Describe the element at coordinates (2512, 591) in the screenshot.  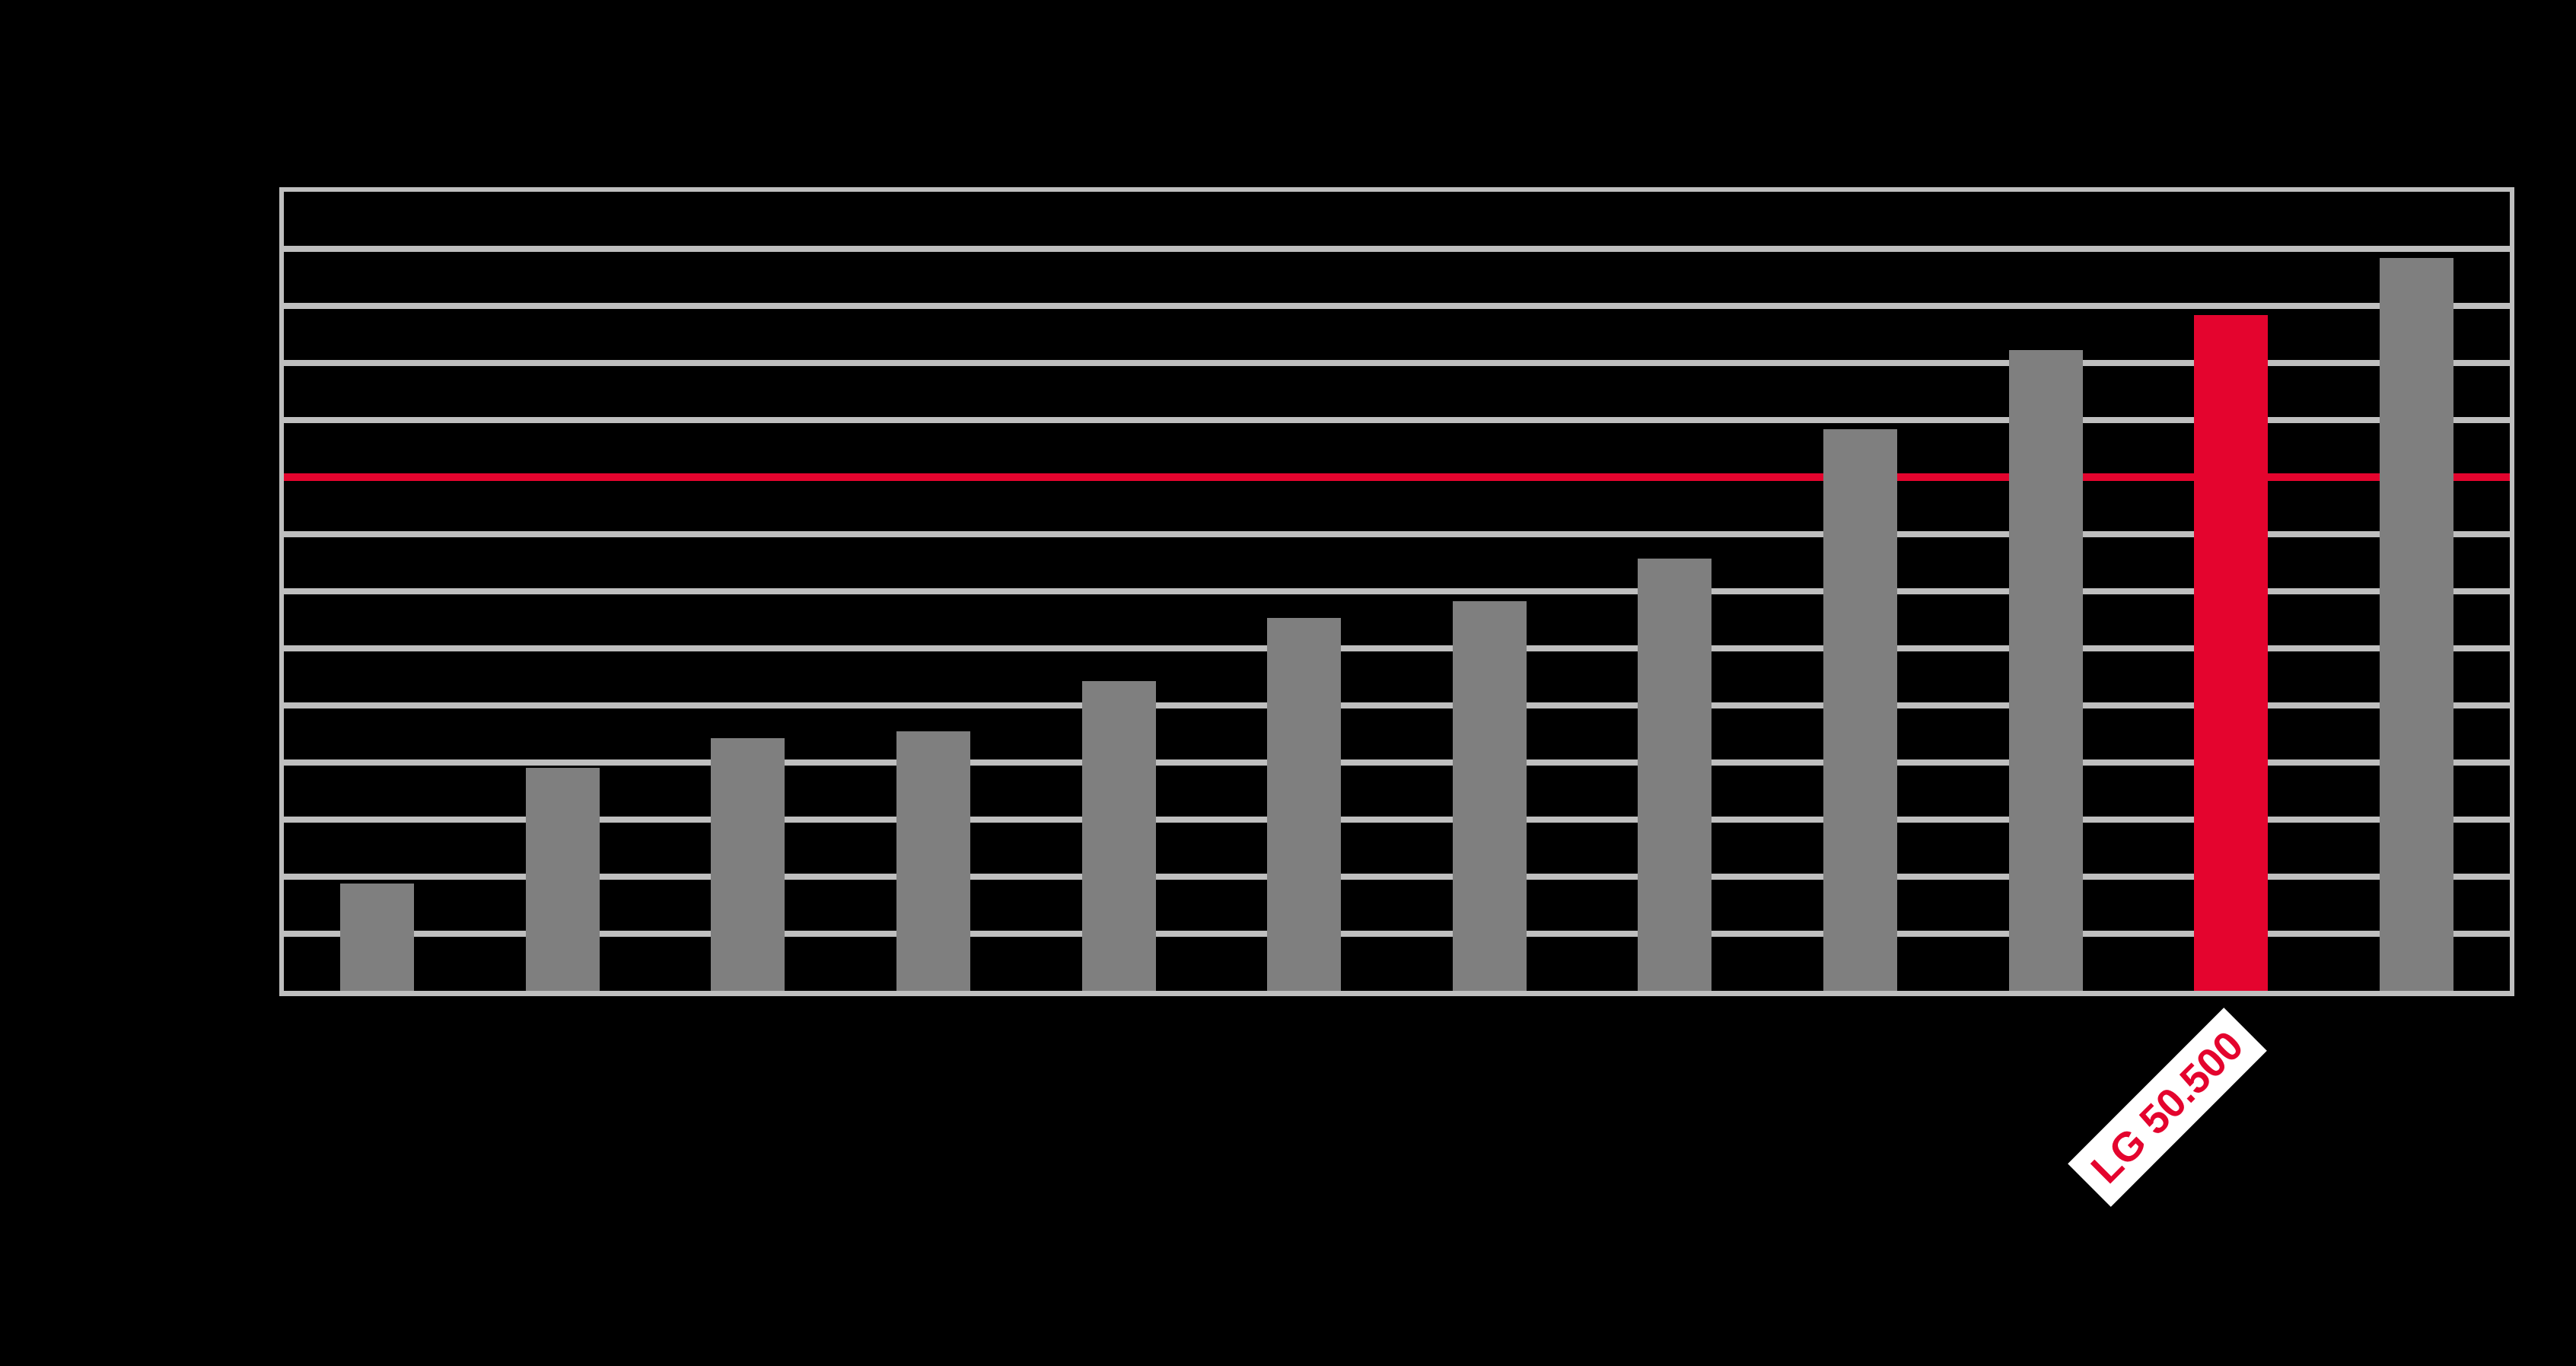
I see `plot-frame-right` at that location.